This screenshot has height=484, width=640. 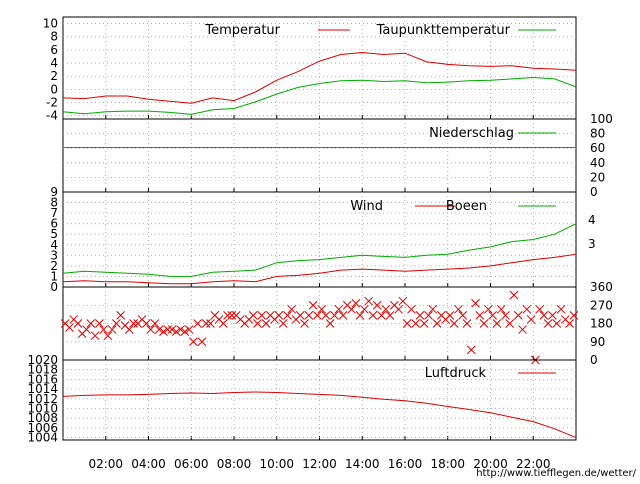 What do you see at coordinates (594, 360) in the screenshot?
I see `wind_direction-ytick-label: 0` at bounding box center [594, 360].